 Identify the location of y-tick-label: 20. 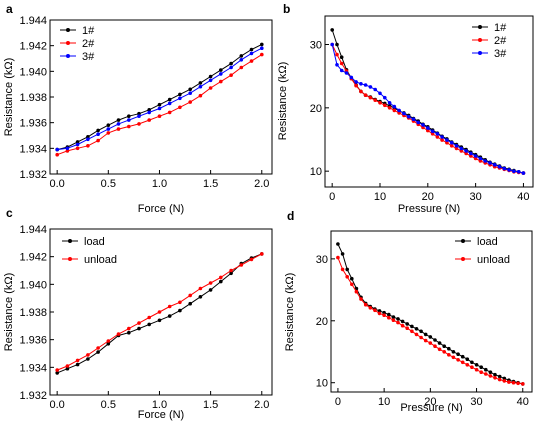
(322, 322).